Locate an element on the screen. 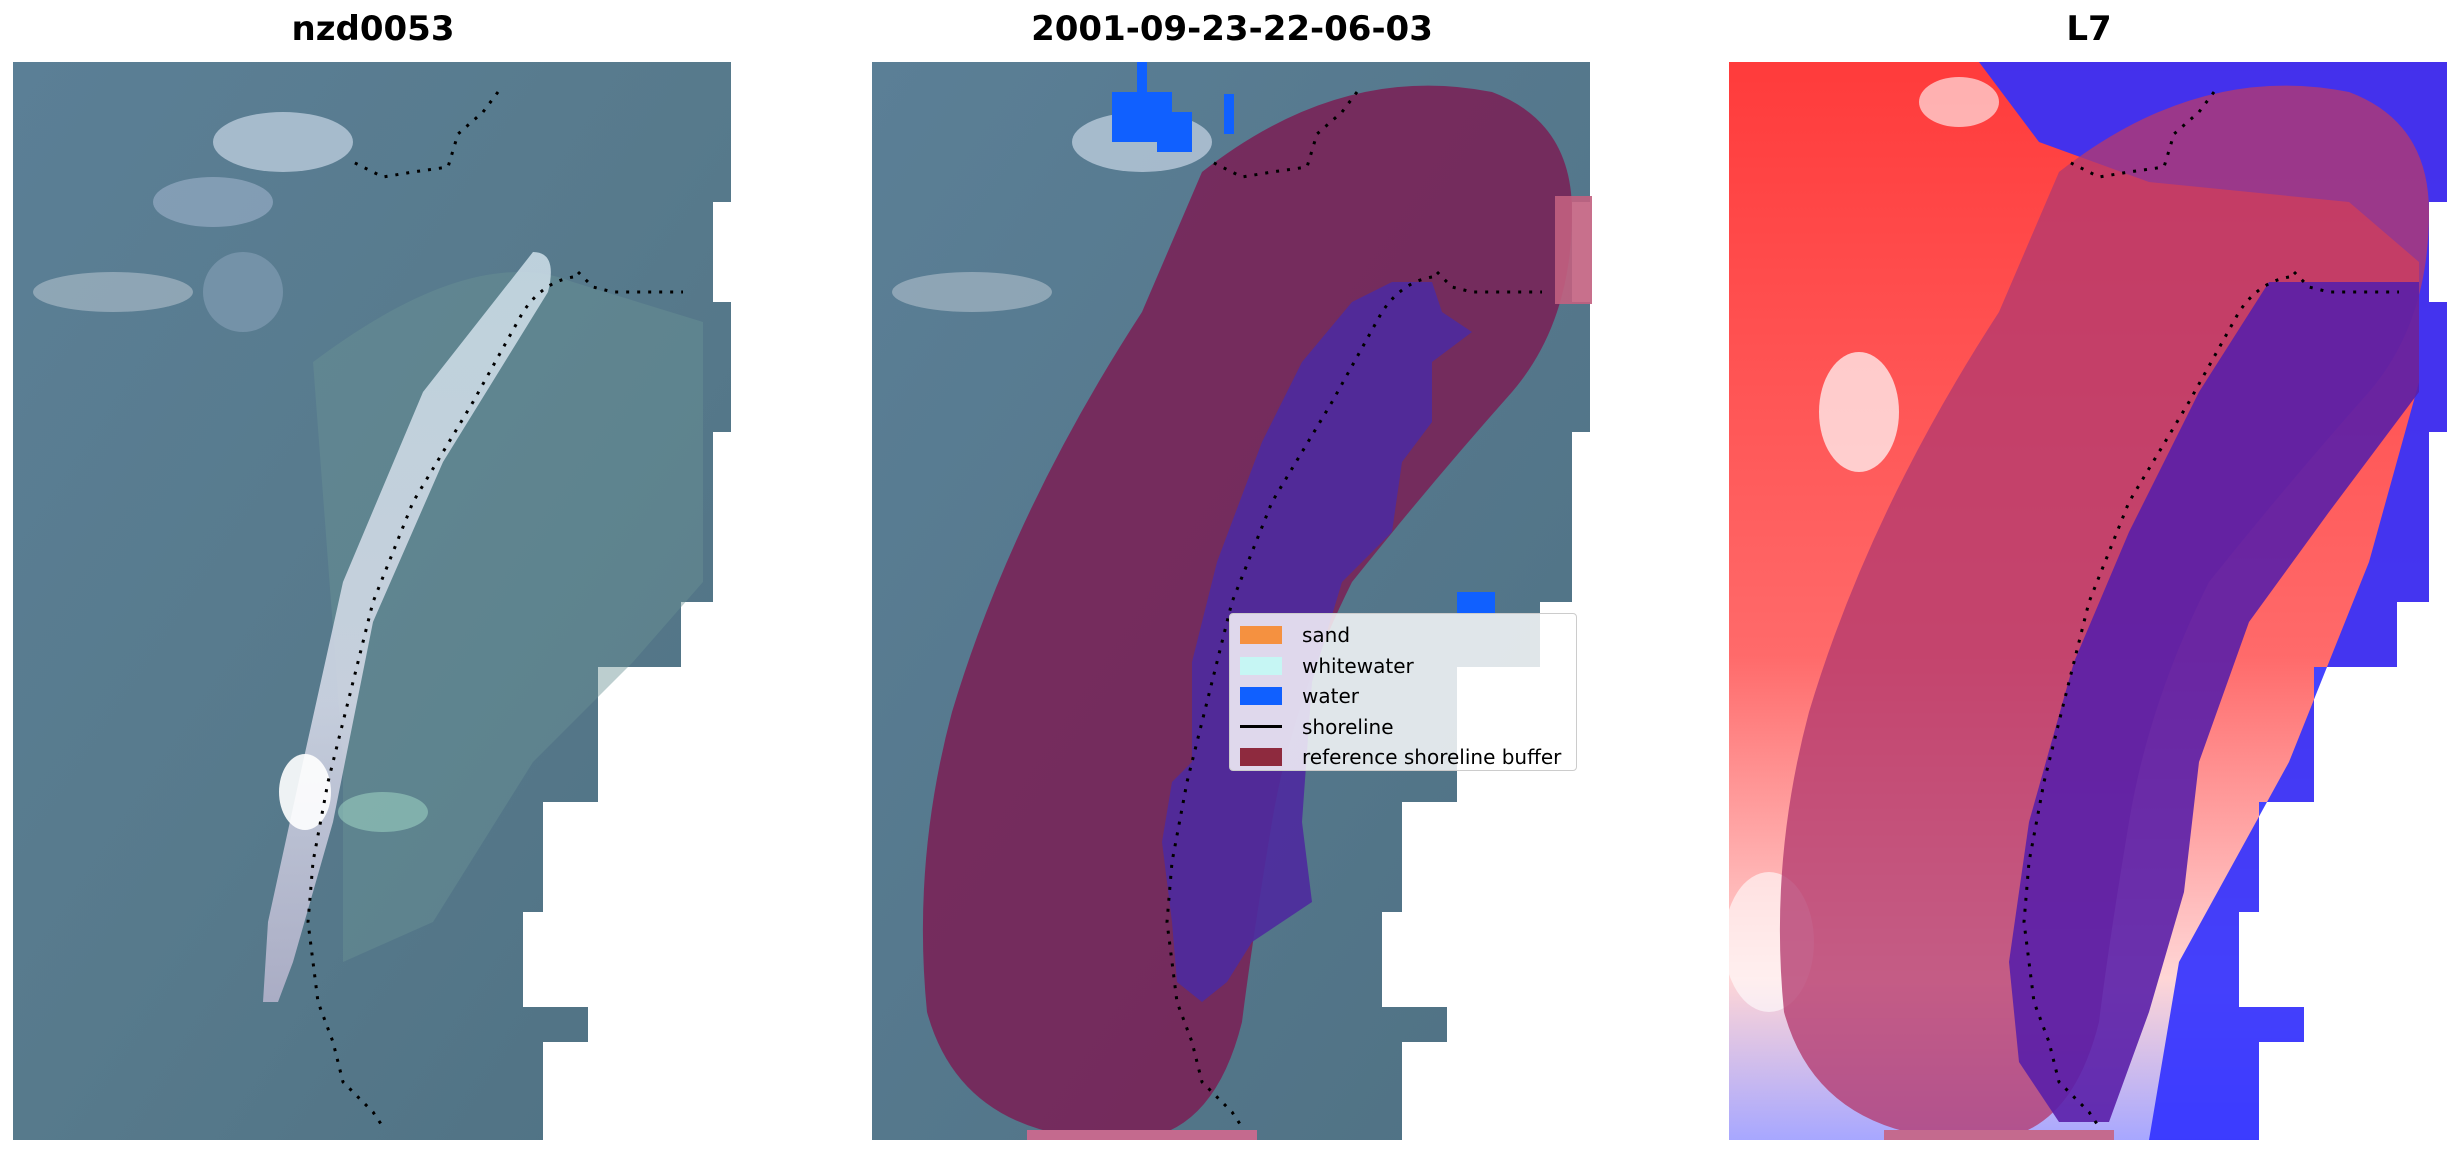  legend-line is located at coordinates (1261, 727).